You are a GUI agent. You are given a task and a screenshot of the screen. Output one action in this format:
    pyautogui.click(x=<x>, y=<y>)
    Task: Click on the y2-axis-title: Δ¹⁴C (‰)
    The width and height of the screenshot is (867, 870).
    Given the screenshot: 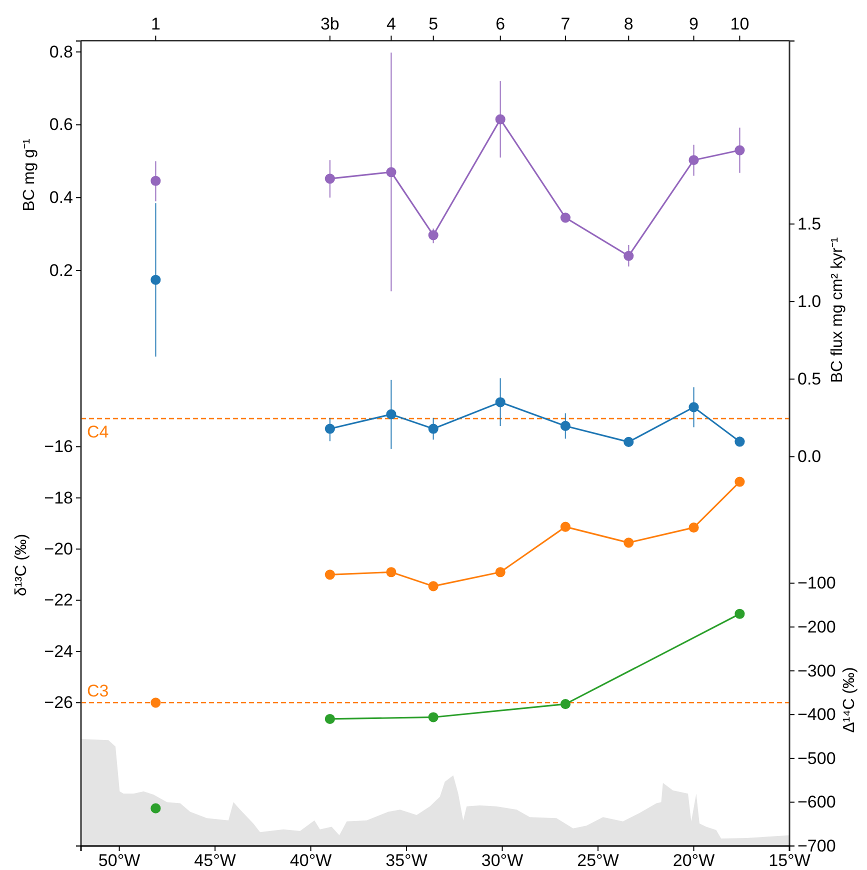 What is the action you would take?
    pyautogui.click(x=849, y=700)
    